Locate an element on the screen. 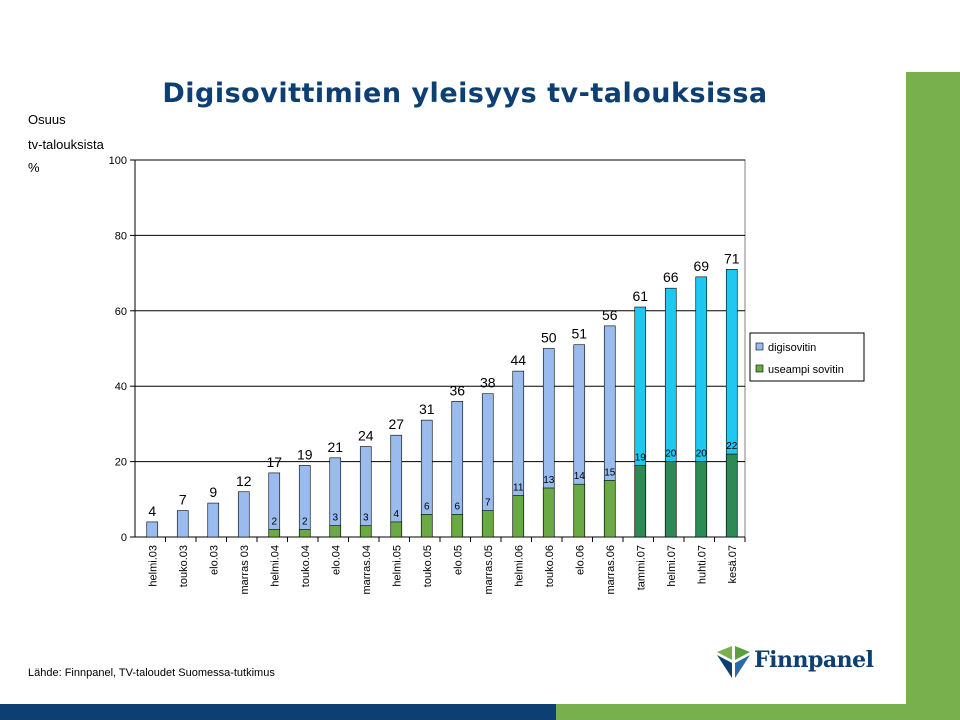  data-label-useampi-sovitin: 7 is located at coordinates (488, 503).